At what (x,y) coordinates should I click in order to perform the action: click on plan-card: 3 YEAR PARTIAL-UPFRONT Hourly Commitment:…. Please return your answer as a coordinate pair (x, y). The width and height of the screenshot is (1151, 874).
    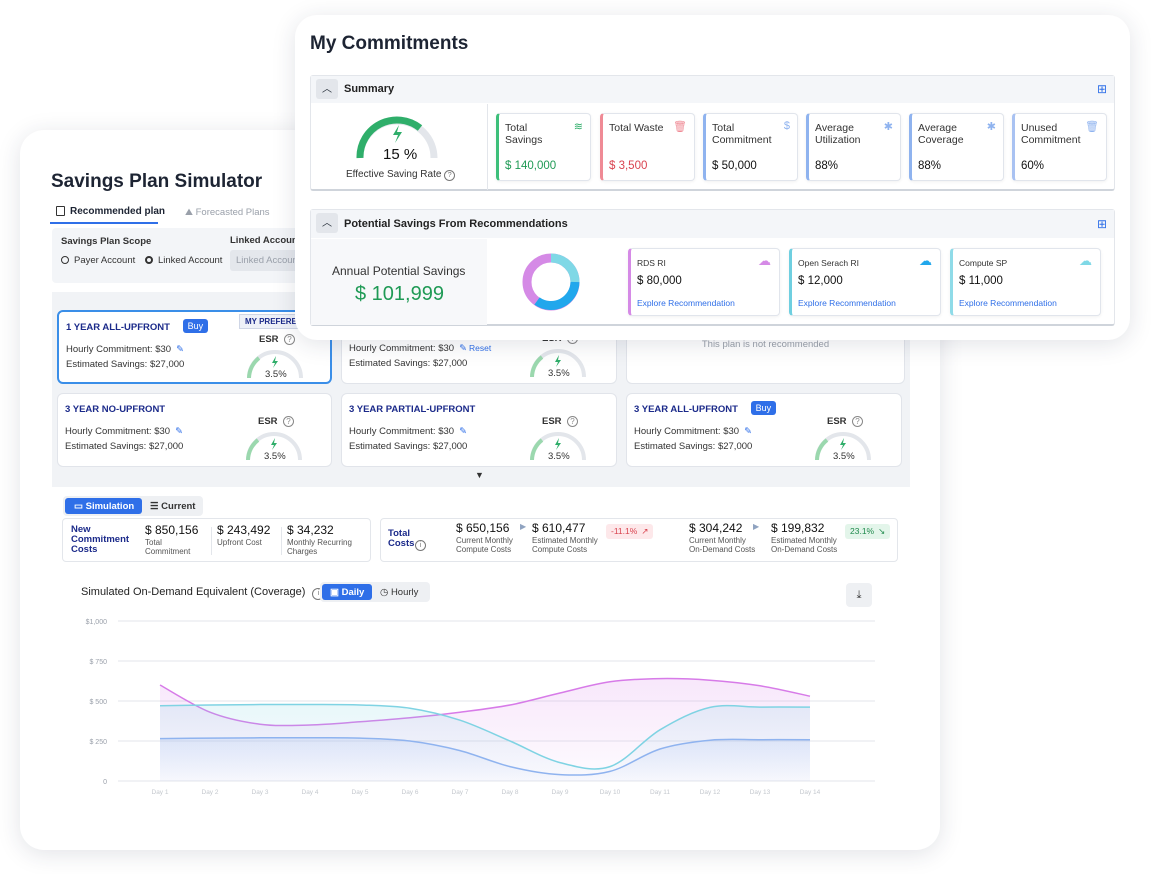
    Looking at the image, I should click on (479, 430).